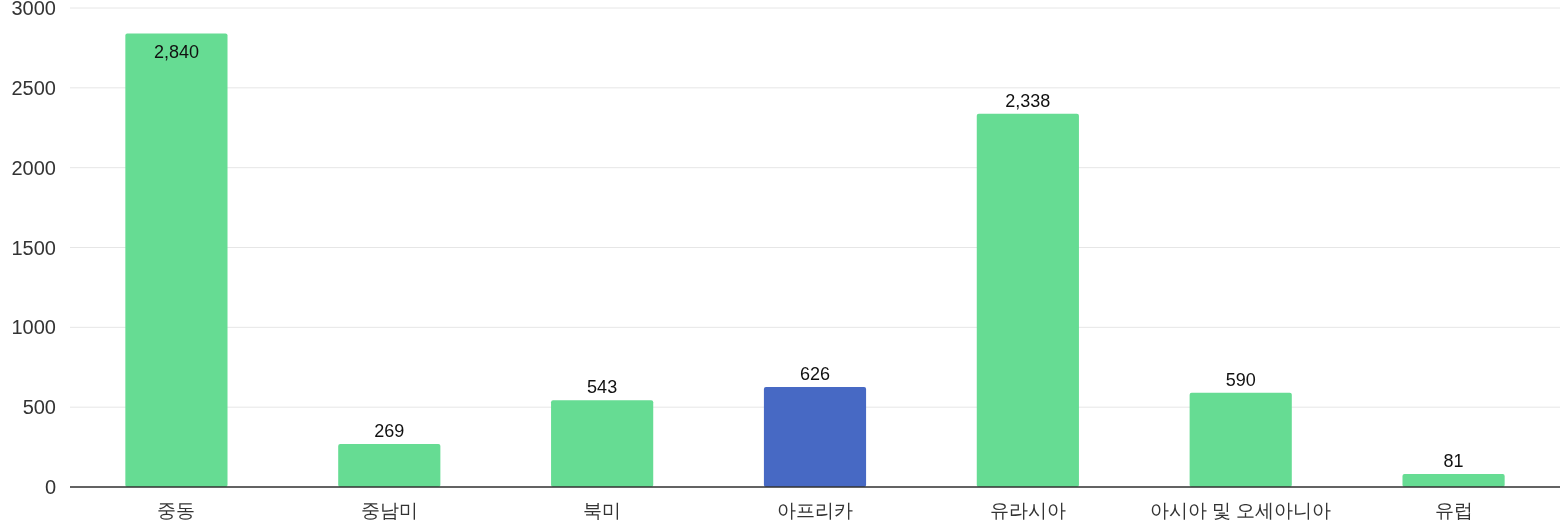 The height and width of the screenshot is (529, 1560). I want to click on data-label: 2,840, so click(176, 51).